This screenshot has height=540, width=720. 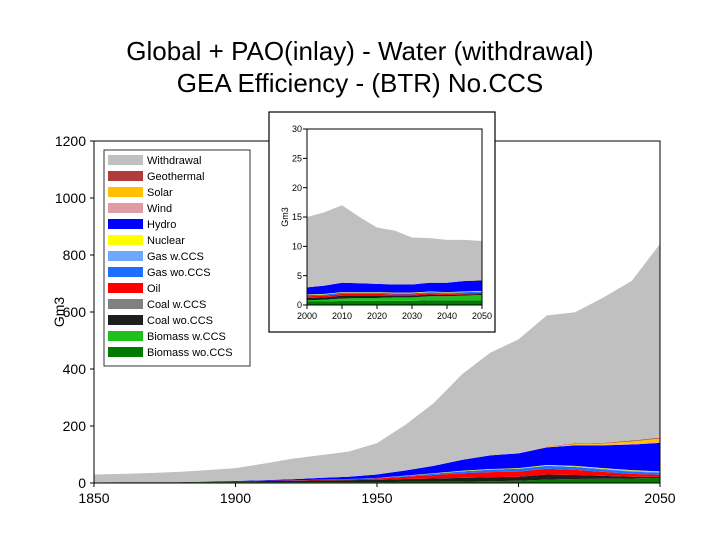 What do you see at coordinates (75, 369) in the screenshot?
I see `main-y-tick-label: 400` at bounding box center [75, 369].